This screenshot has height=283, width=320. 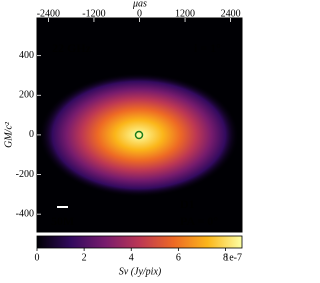 I want to click on center-marker, so click(x=139, y=135).